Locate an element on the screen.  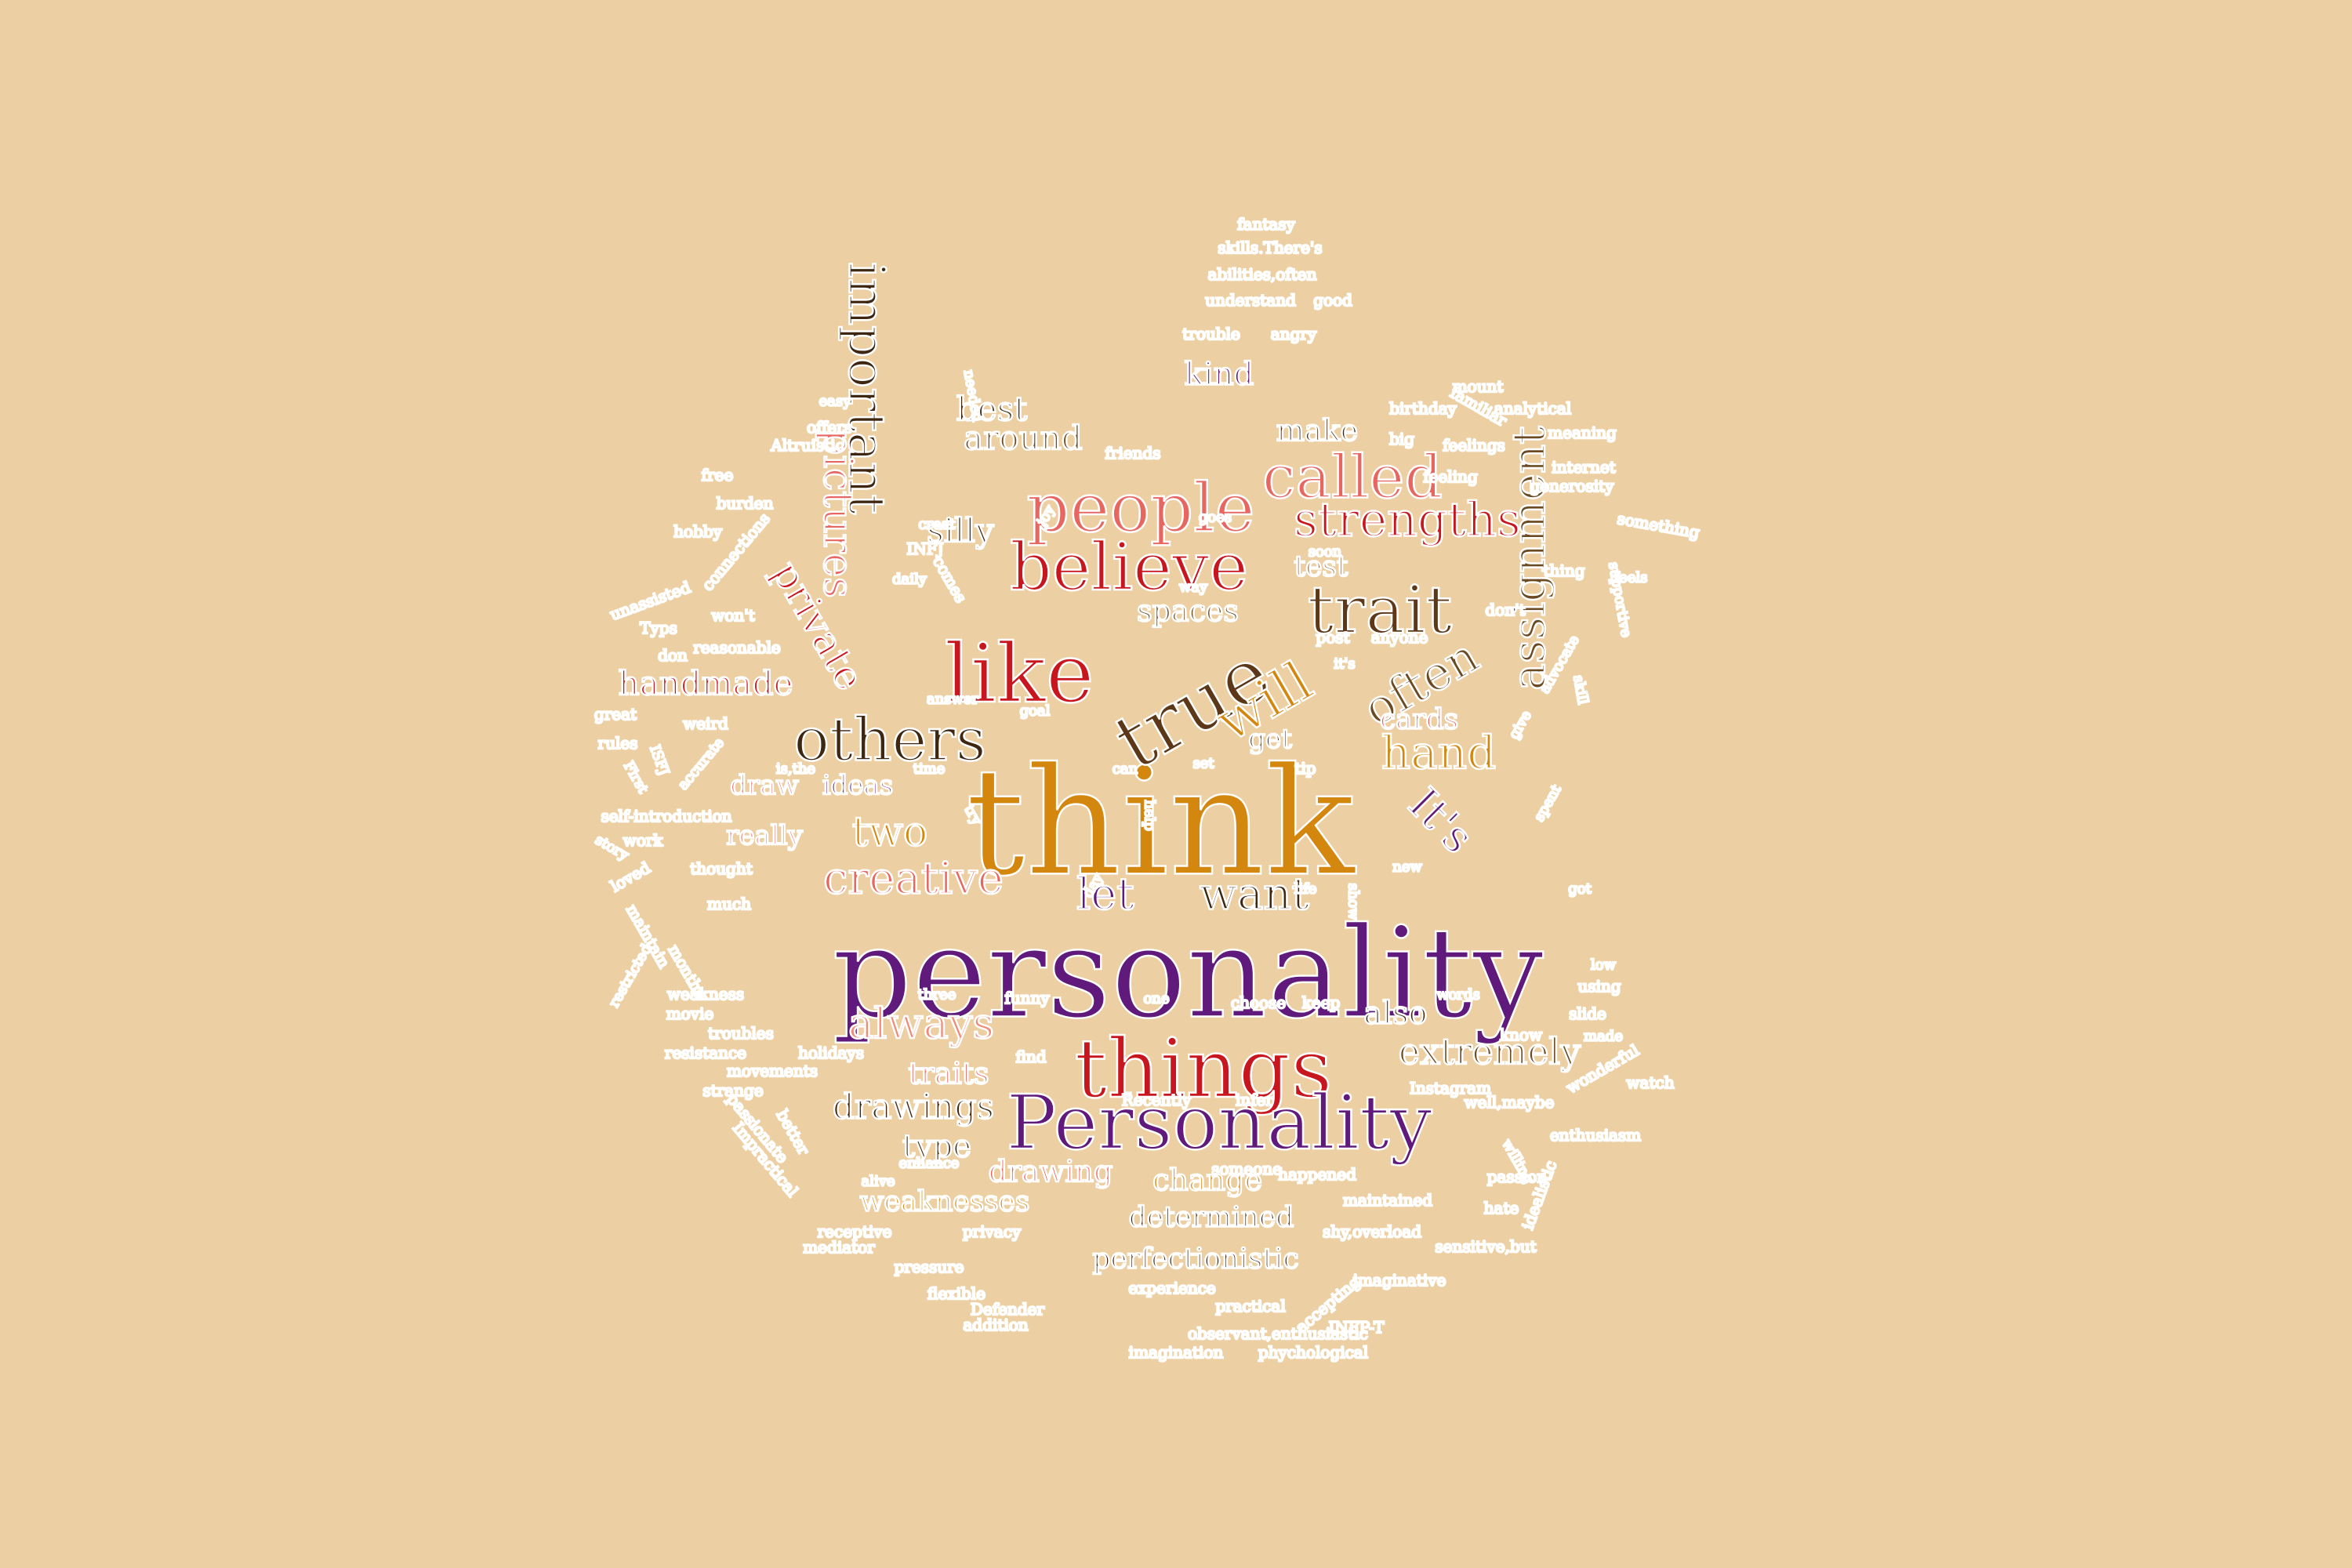
word-restricted: restricted is located at coordinates (630, 976).